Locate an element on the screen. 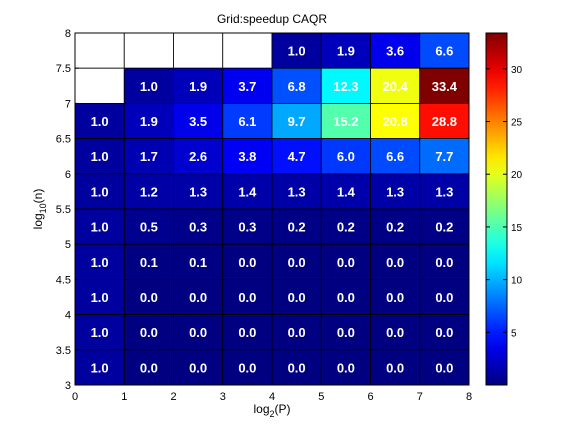 This screenshot has width=576, height=432. colorbar-tick-label: 5 is located at coordinates (514, 333).